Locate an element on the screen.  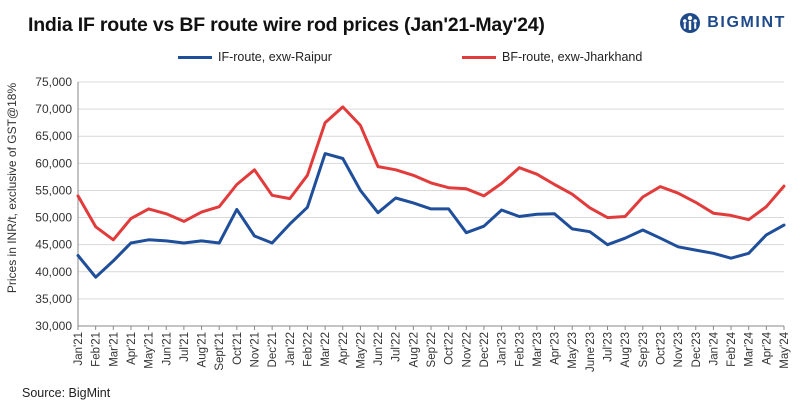
x-tick-label: Aug'22 is located at coordinates (414, 349).